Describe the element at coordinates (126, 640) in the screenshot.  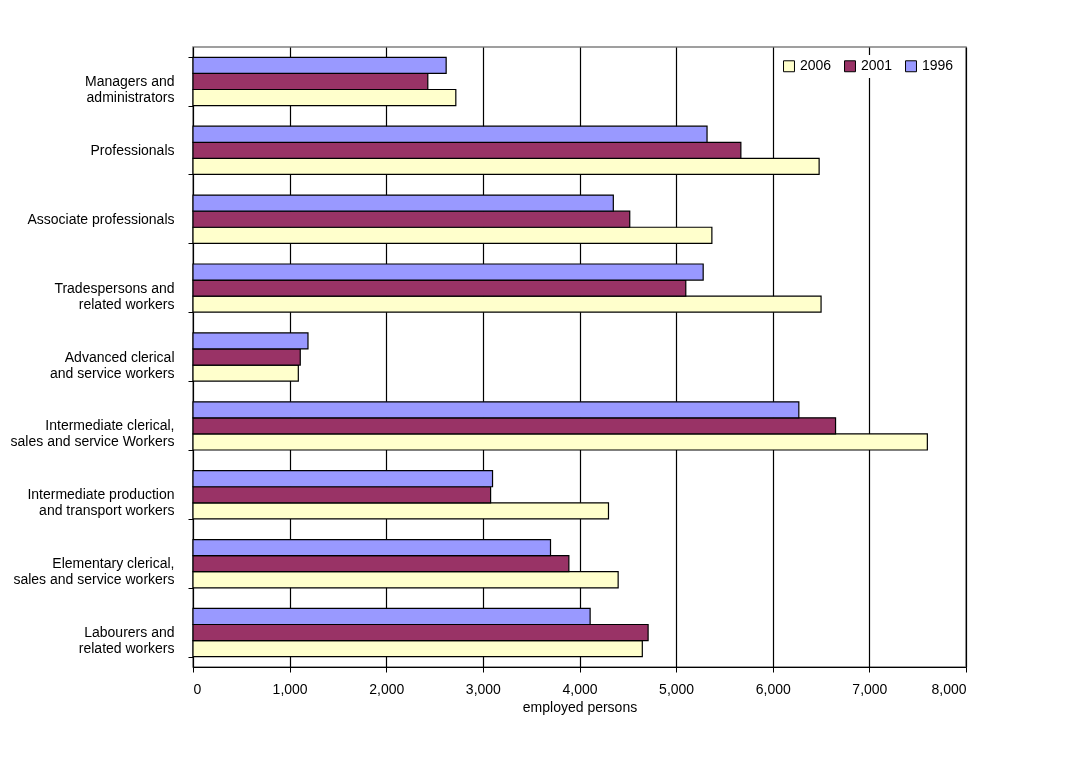
I see `y-tick-label: Labourers and related workers` at that location.